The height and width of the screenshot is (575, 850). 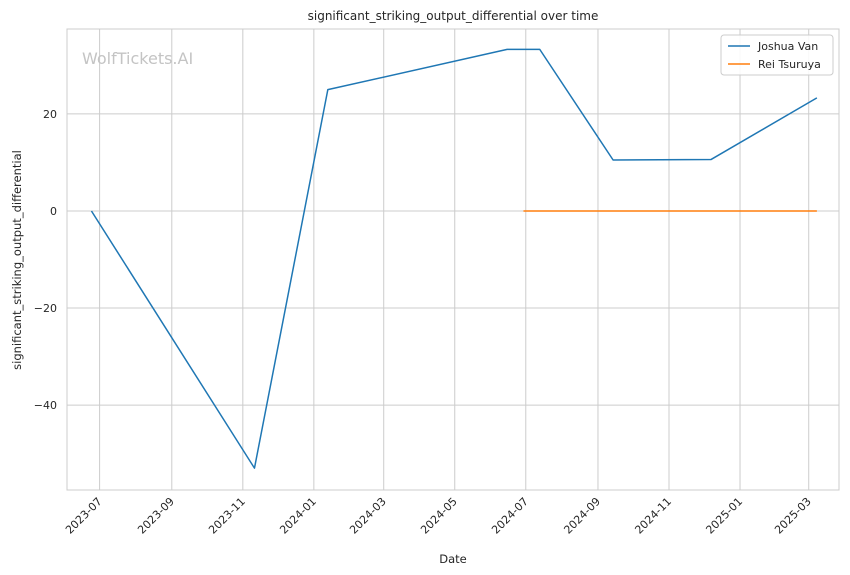 What do you see at coordinates (50, 114) in the screenshot?
I see `y-tick-label: 20` at bounding box center [50, 114].